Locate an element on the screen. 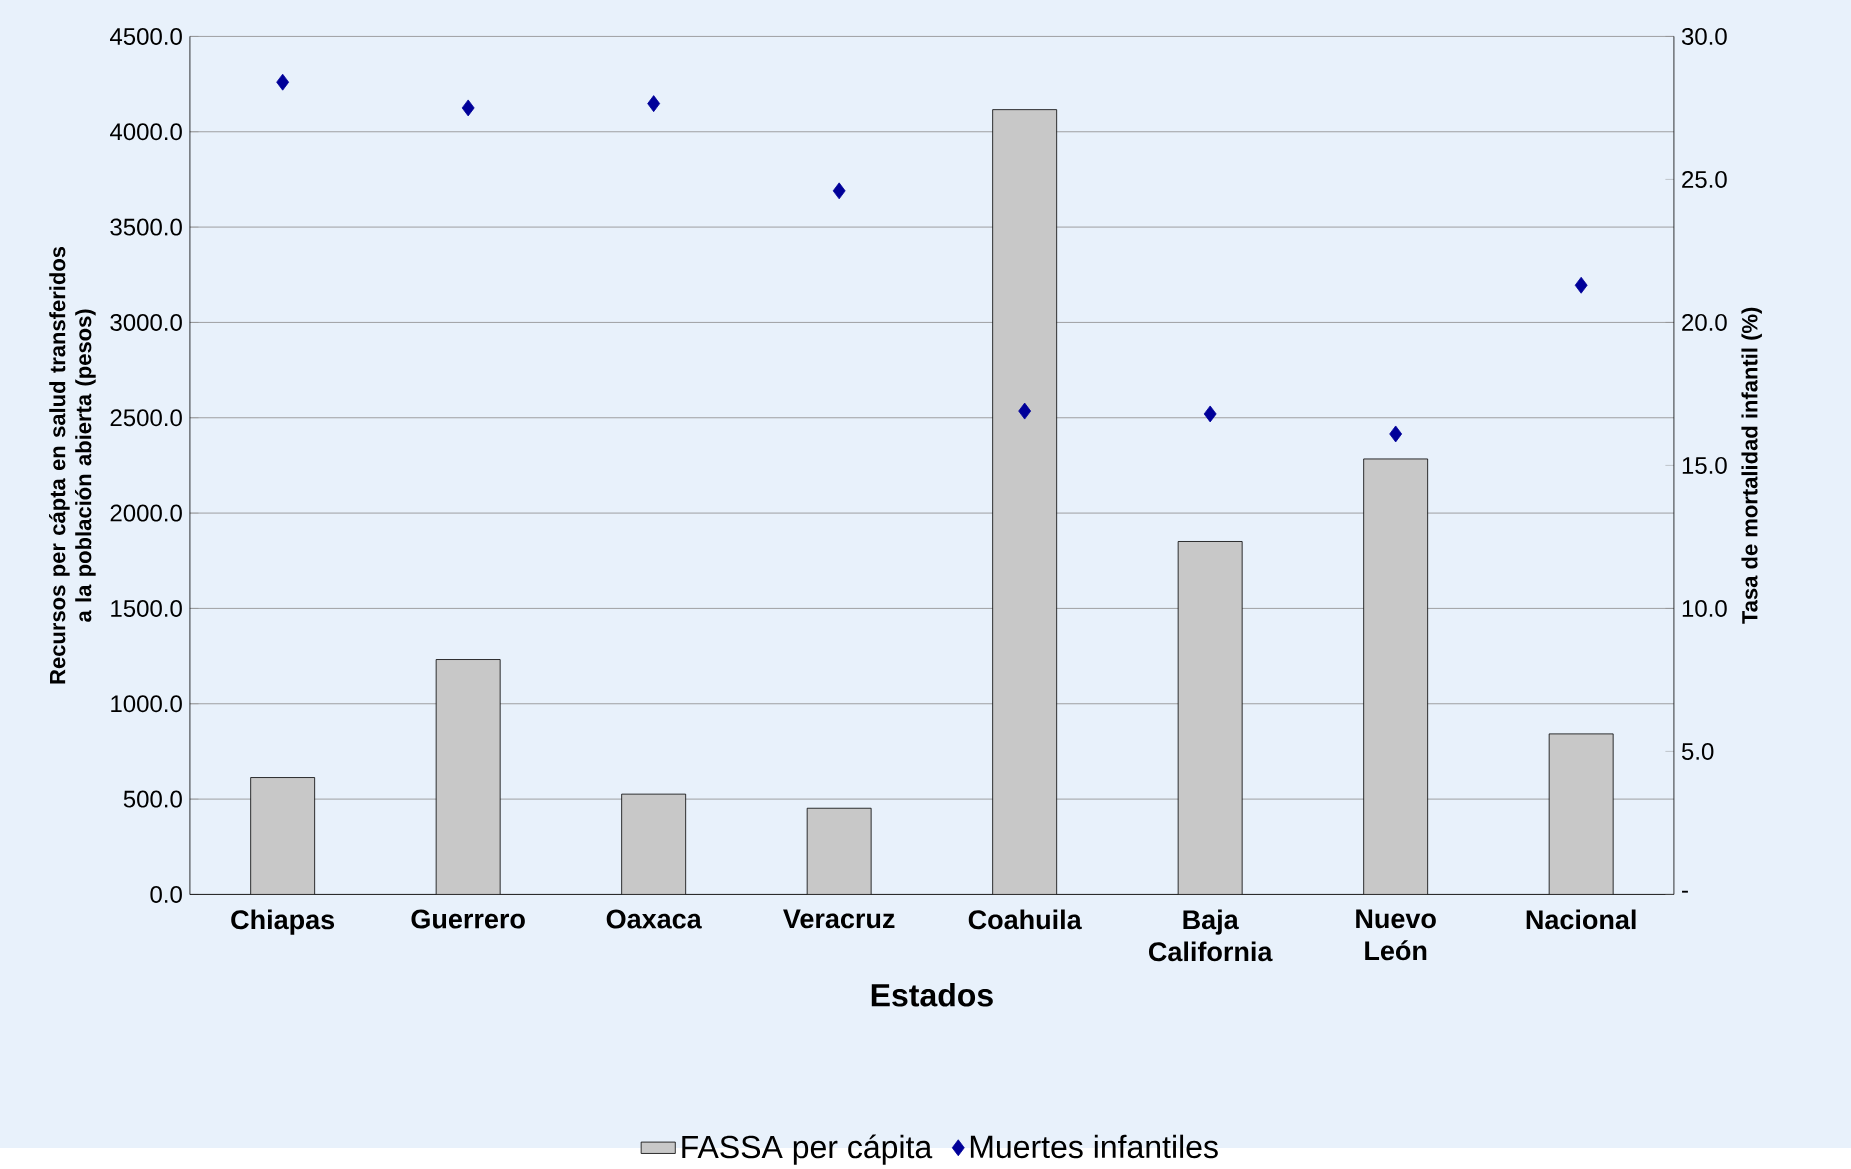  x-tick-label: Guerrero is located at coordinates (468, 919).